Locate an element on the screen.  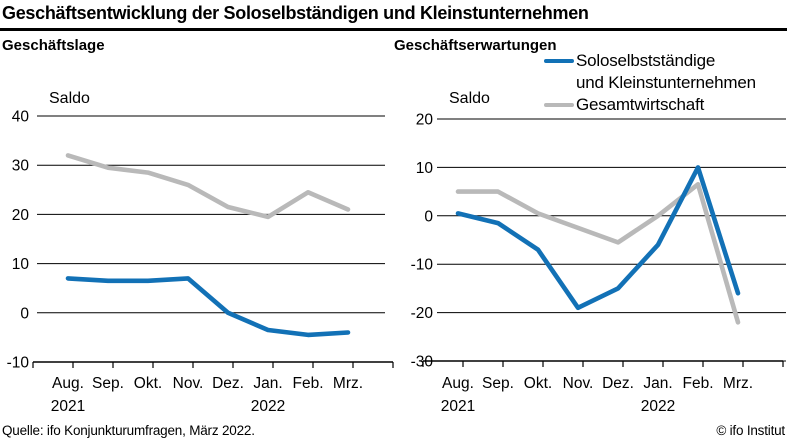
y-tick-label: -30 is located at coordinates (422, 362).